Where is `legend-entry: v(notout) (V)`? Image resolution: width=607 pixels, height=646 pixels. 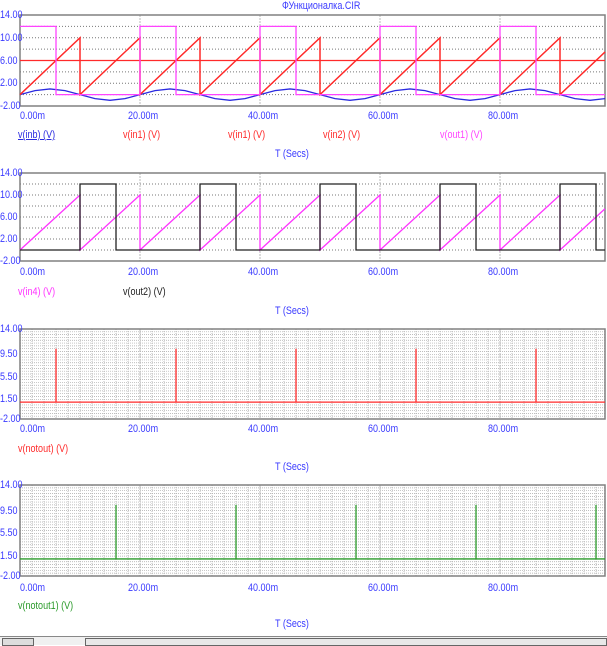
legend-entry: v(notout) (V) is located at coordinates (43, 449).